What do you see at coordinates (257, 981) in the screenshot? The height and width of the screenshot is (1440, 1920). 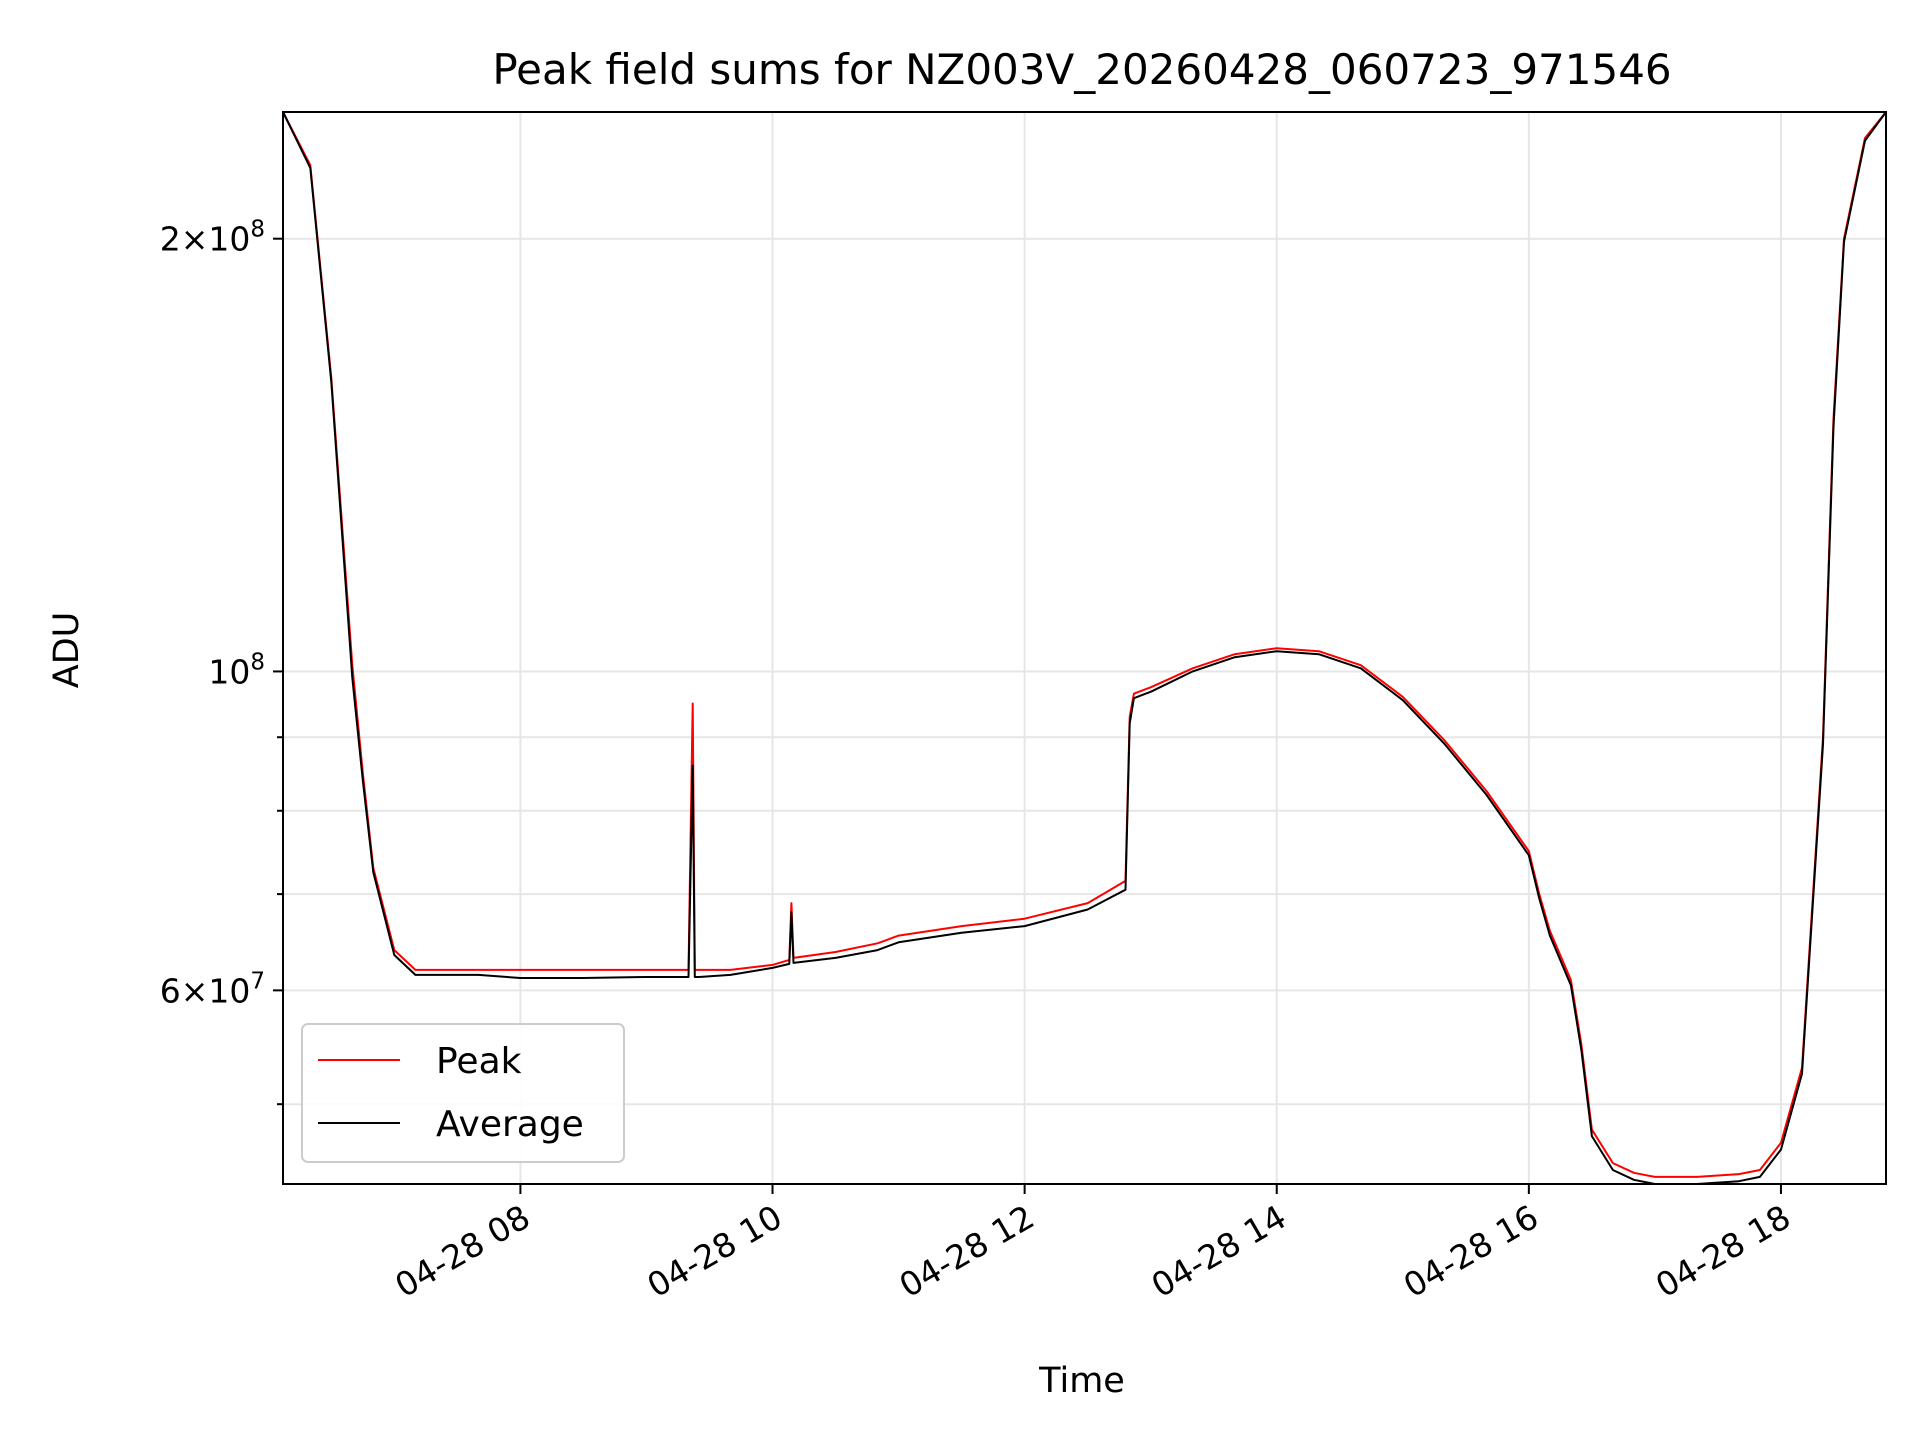 I see `y-tick-exponent: 7` at bounding box center [257, 981].